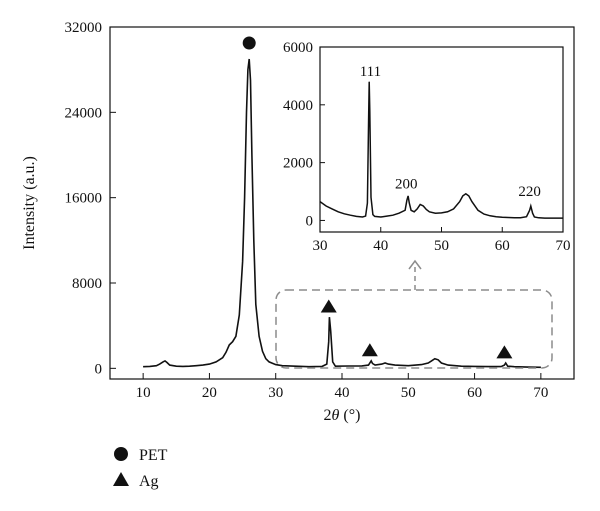 This screenshot has width=600, height=511. What do you see at coordinates (87, 284) in the screenshot?
I see `y-tick-label: 8000` at bounding box center [87, 284].